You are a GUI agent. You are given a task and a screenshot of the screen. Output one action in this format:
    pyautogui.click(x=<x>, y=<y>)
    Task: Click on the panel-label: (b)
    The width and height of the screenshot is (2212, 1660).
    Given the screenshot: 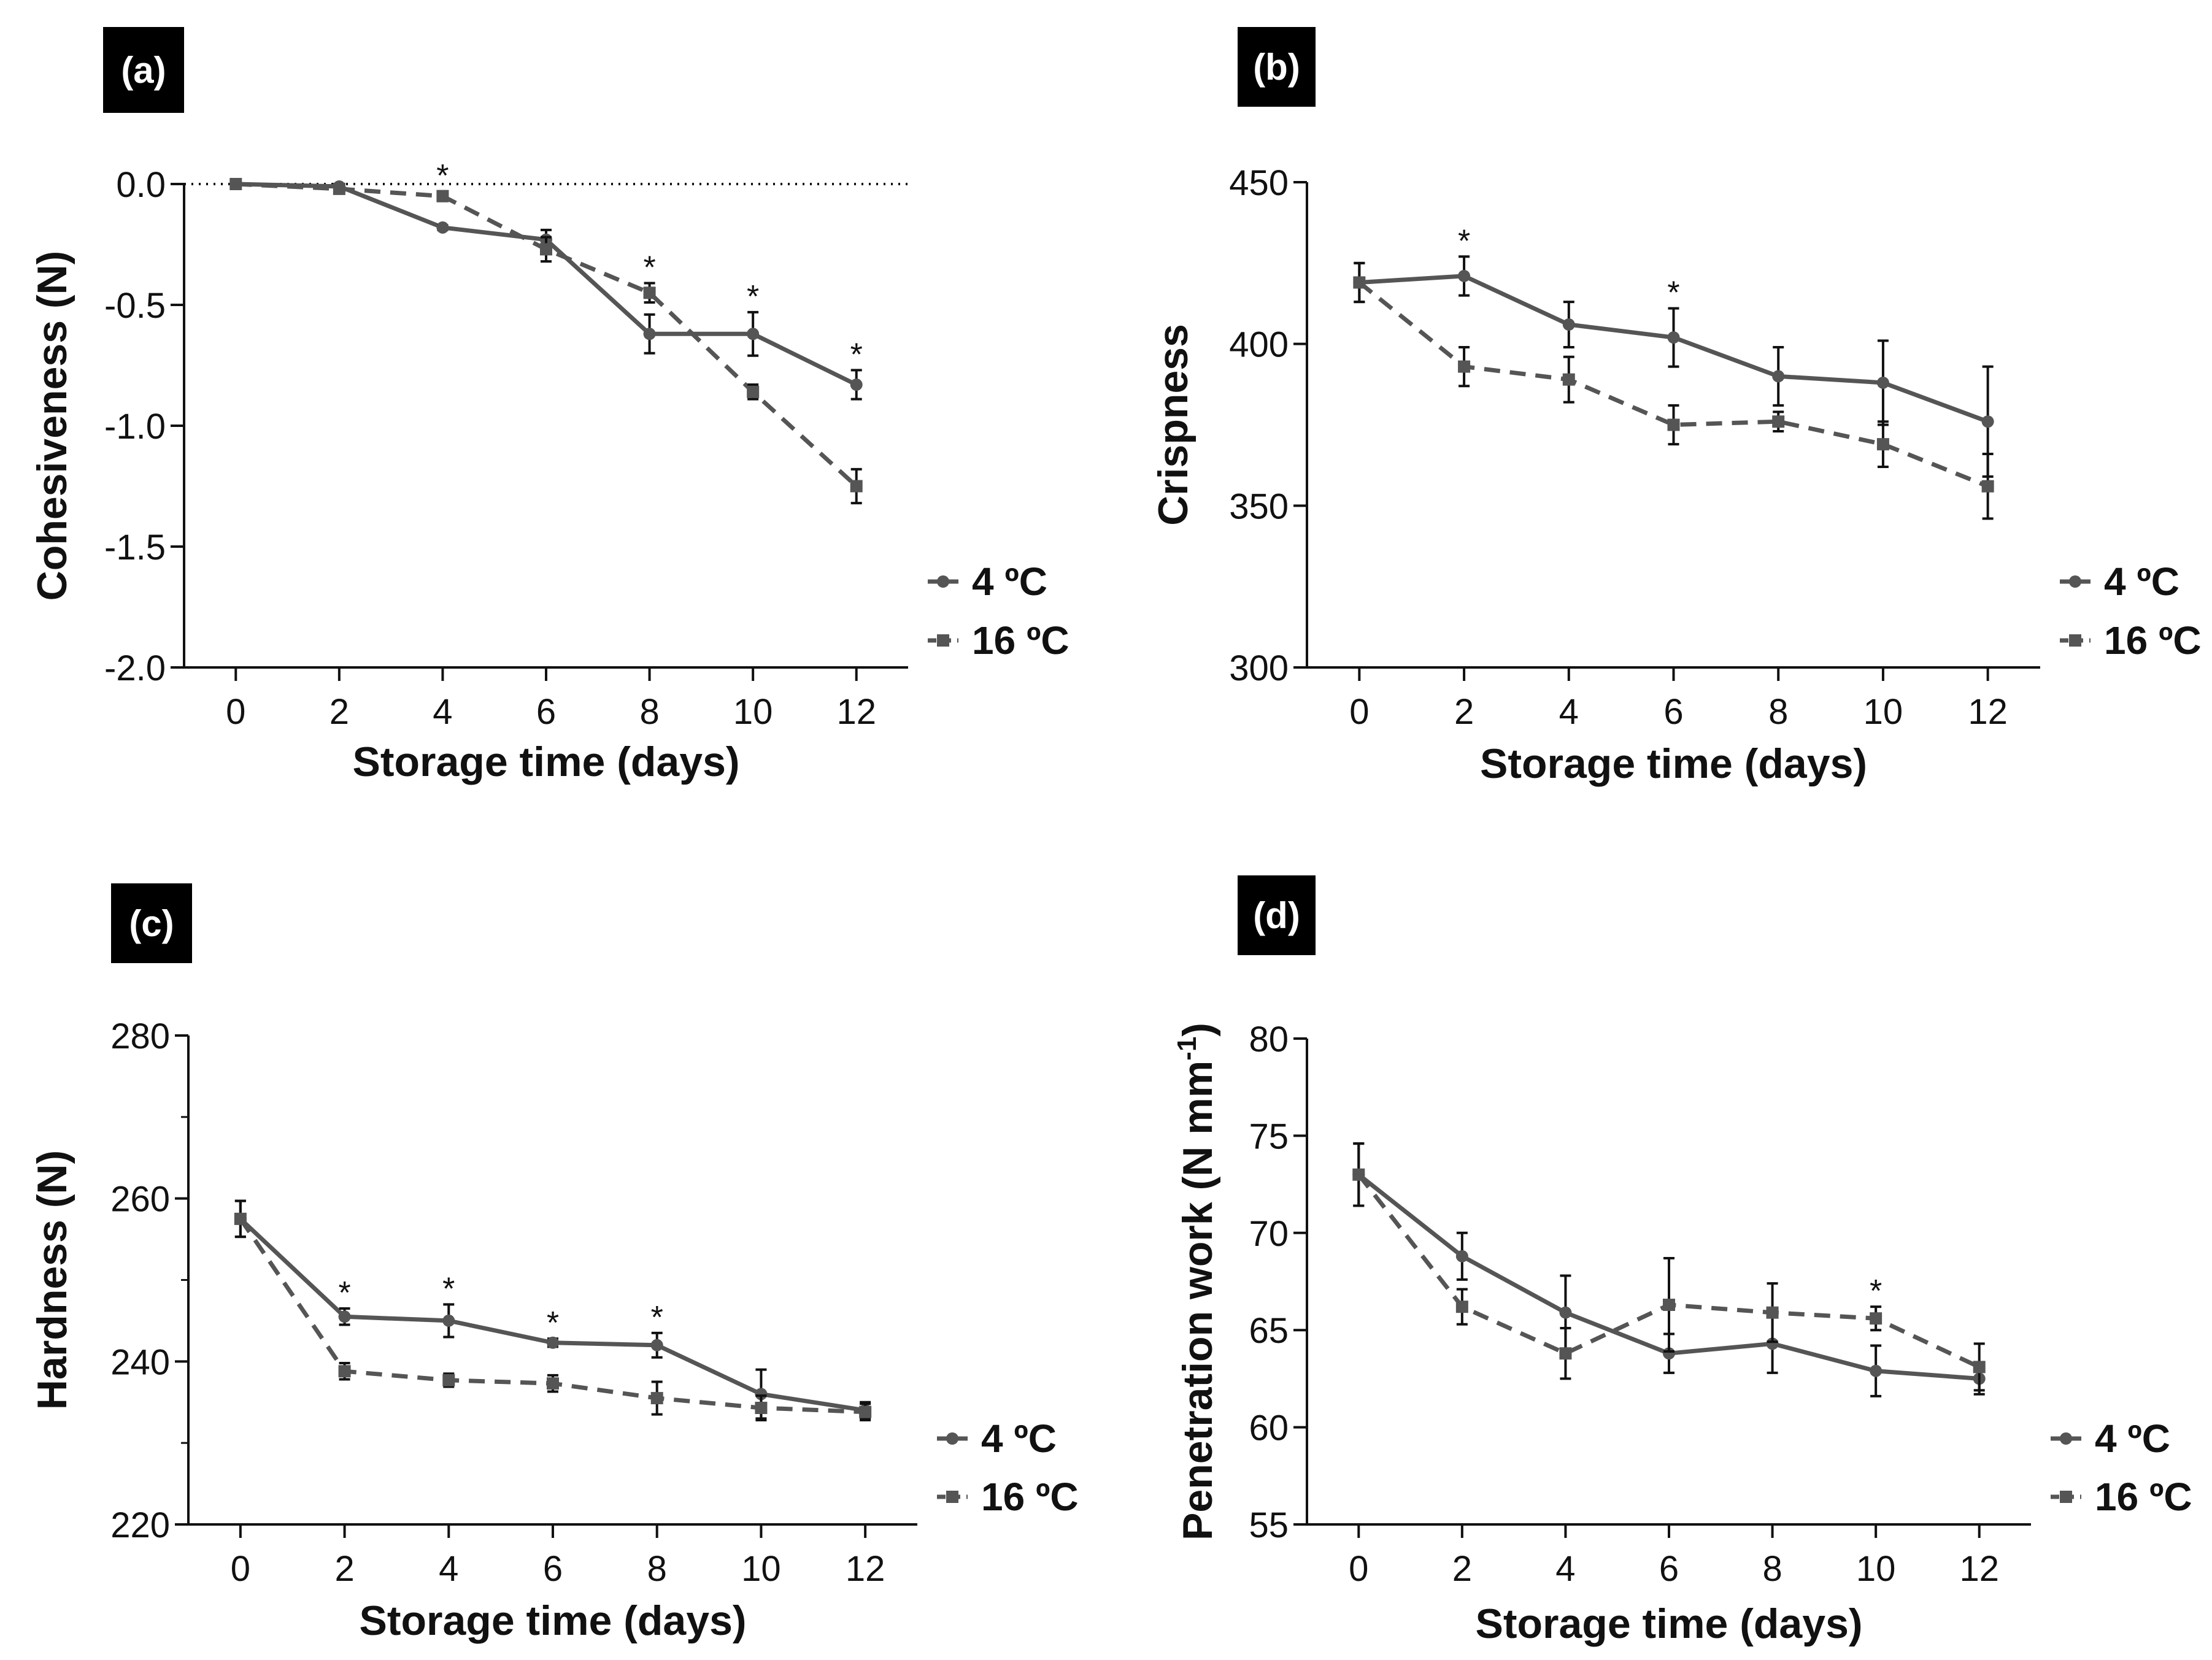 What is the action you would take?
    pyautogui.click(x=1276, y=67)
    